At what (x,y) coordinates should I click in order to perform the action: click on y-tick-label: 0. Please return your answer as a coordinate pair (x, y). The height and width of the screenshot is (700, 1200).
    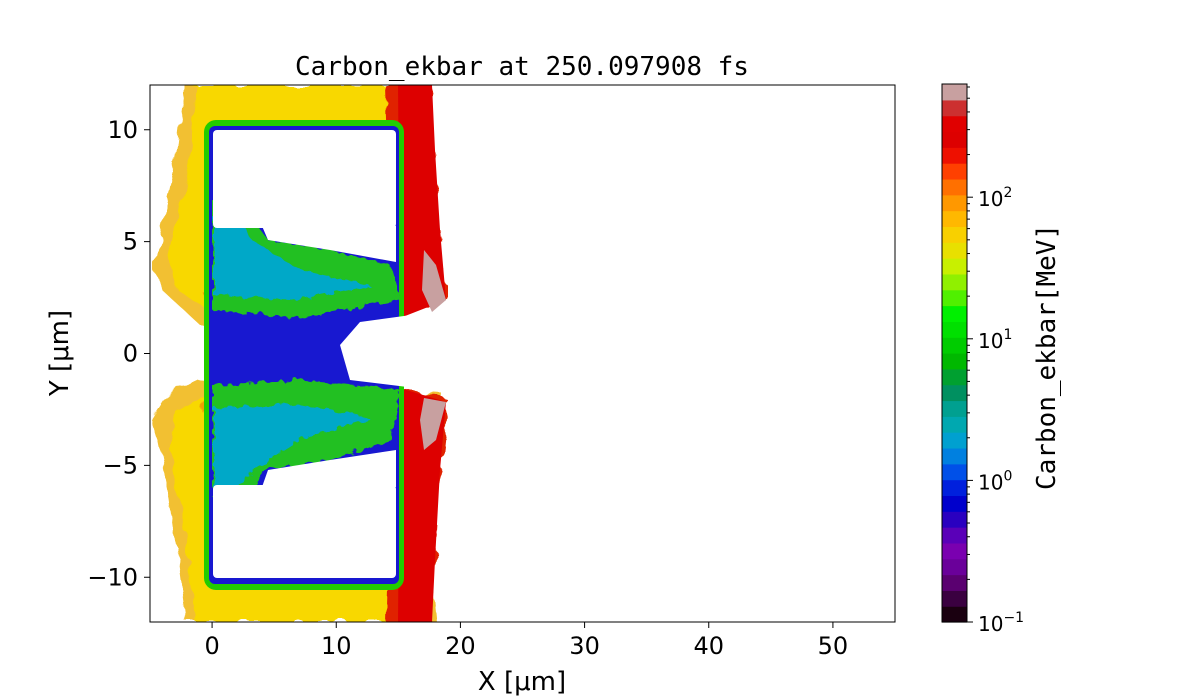
    Looking at the image, I should click on (130, 354).